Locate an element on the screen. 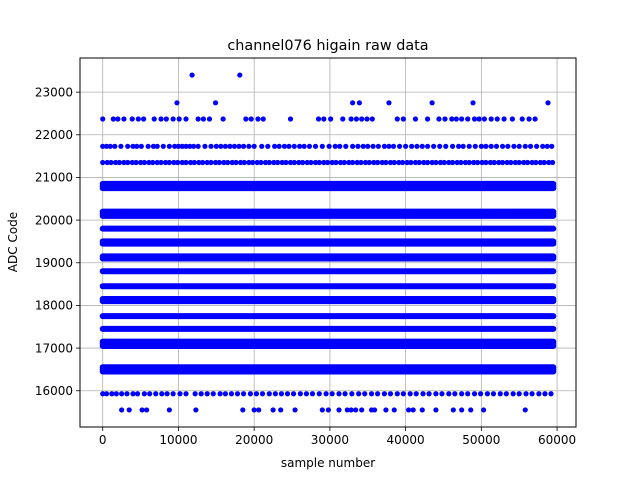 This screenshot has width=640, height=485. x-tick-label: 0 is located at coordinates (103, 440).